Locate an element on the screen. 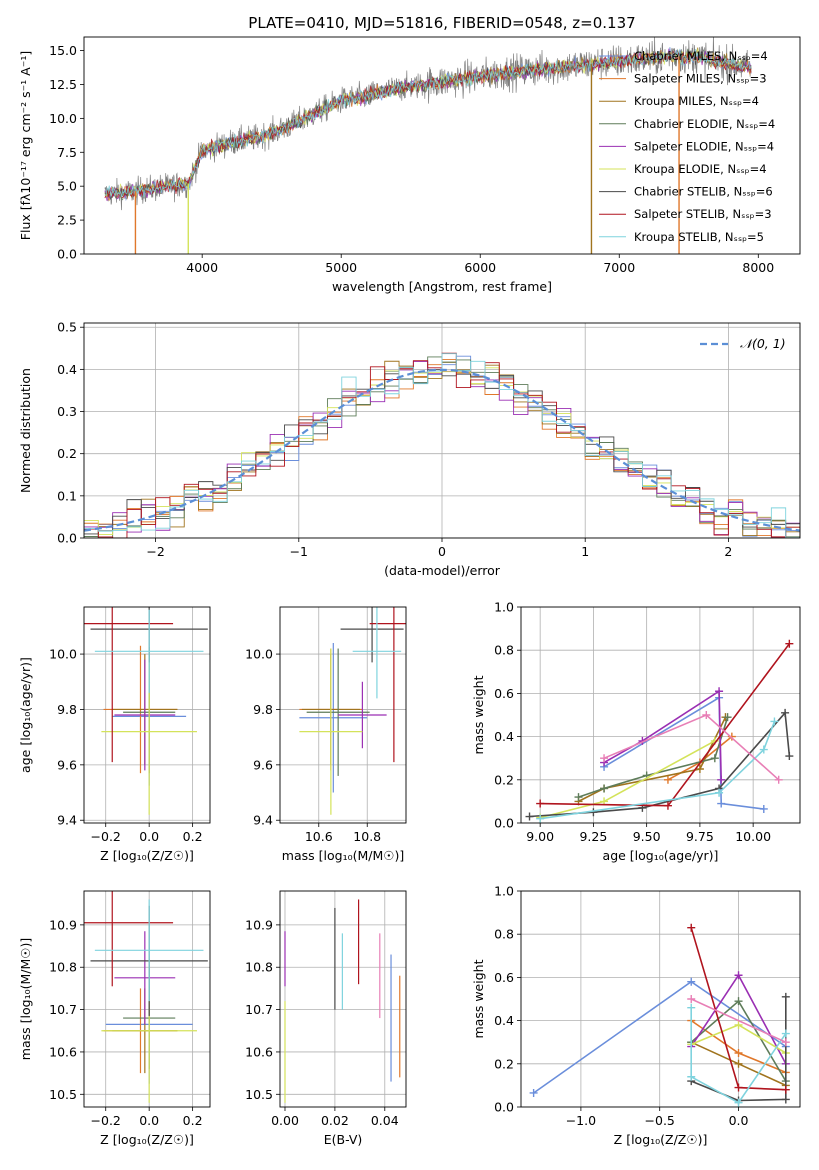  y-tick-label: 1.0 is located at coordinates (504, 891).